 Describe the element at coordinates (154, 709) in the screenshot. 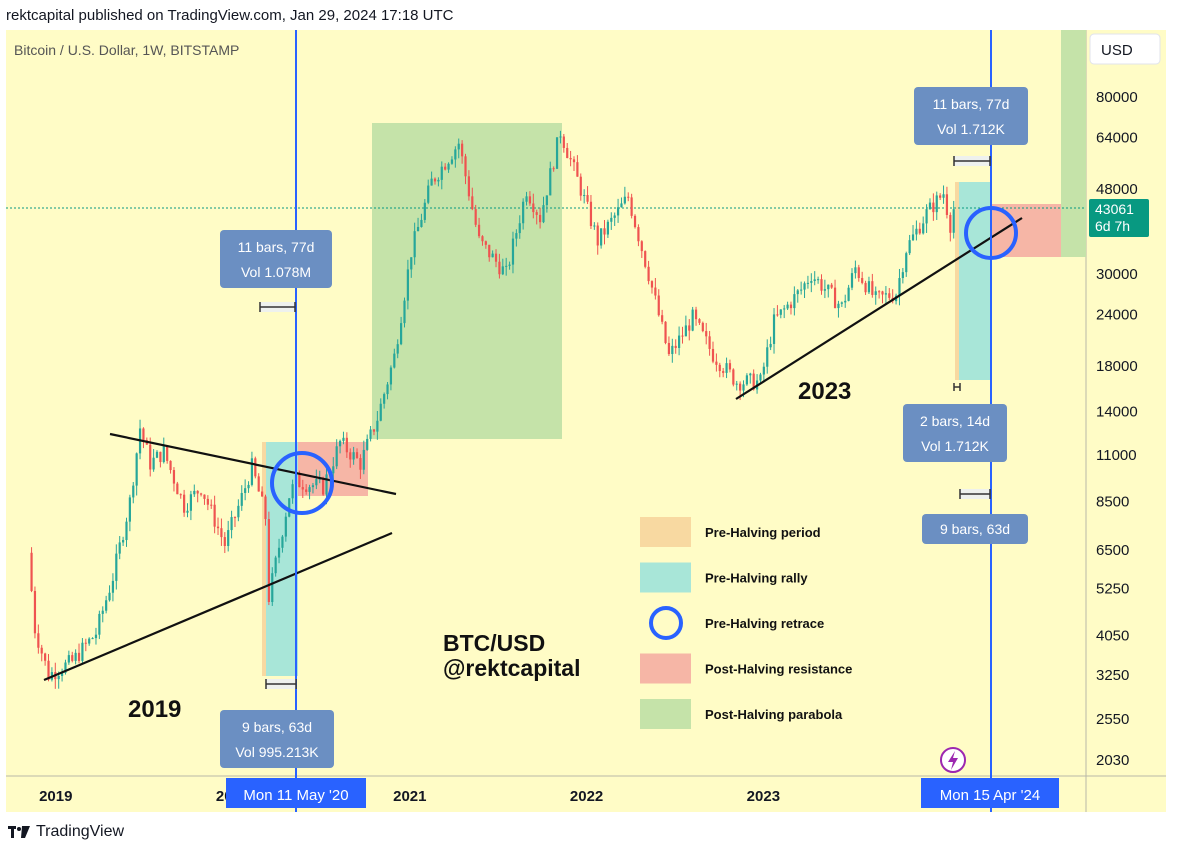

I see `year-label-2019: 2019` at that location.